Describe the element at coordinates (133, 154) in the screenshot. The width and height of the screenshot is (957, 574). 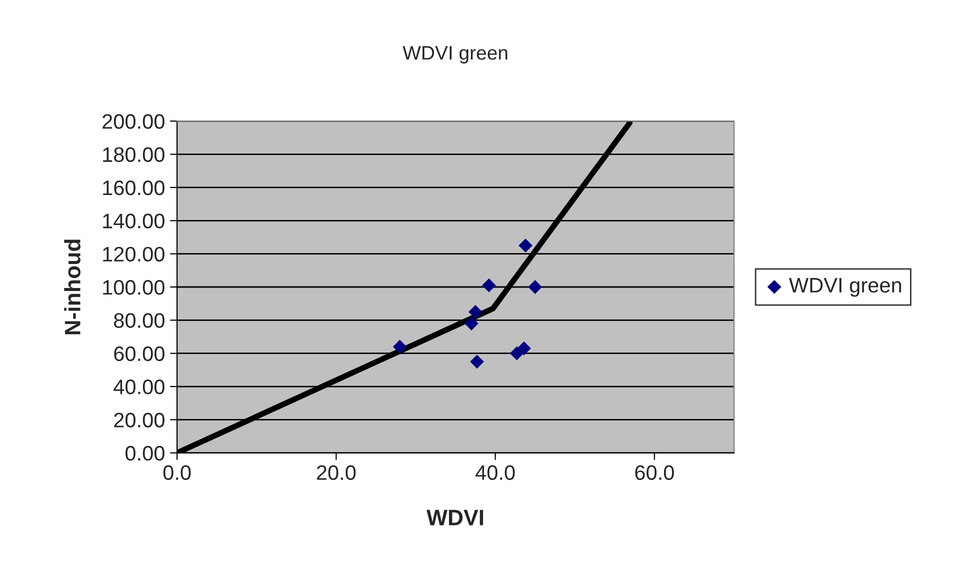
I see `y-tick-label: 180.00` at that location.